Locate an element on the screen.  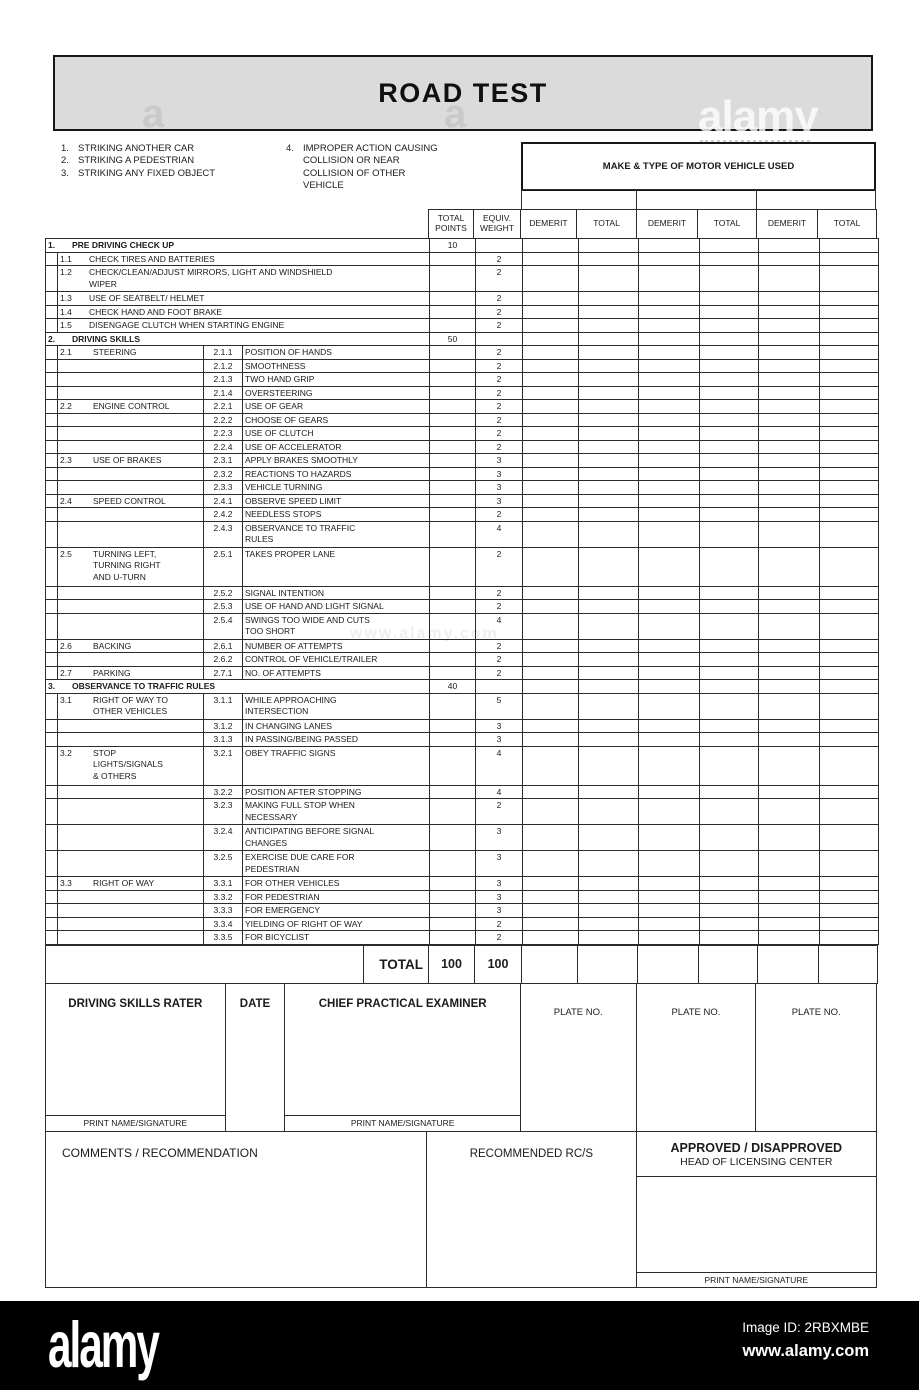
item-description-cell: TWO HAND GRIP is located at coordinates (336, 379).